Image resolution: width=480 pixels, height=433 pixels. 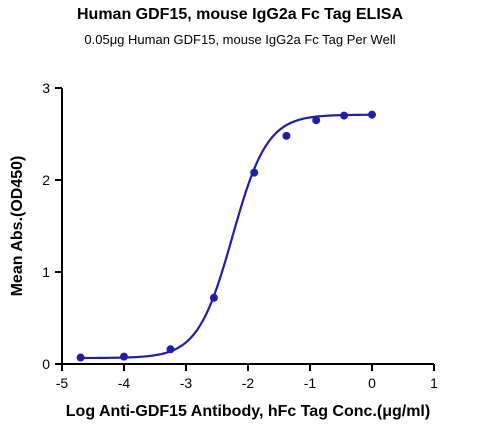 What do you see at coordinates (248, 383) in the screenshot?
I see `x-tick-label: -2` at bounding box center [248, 383].